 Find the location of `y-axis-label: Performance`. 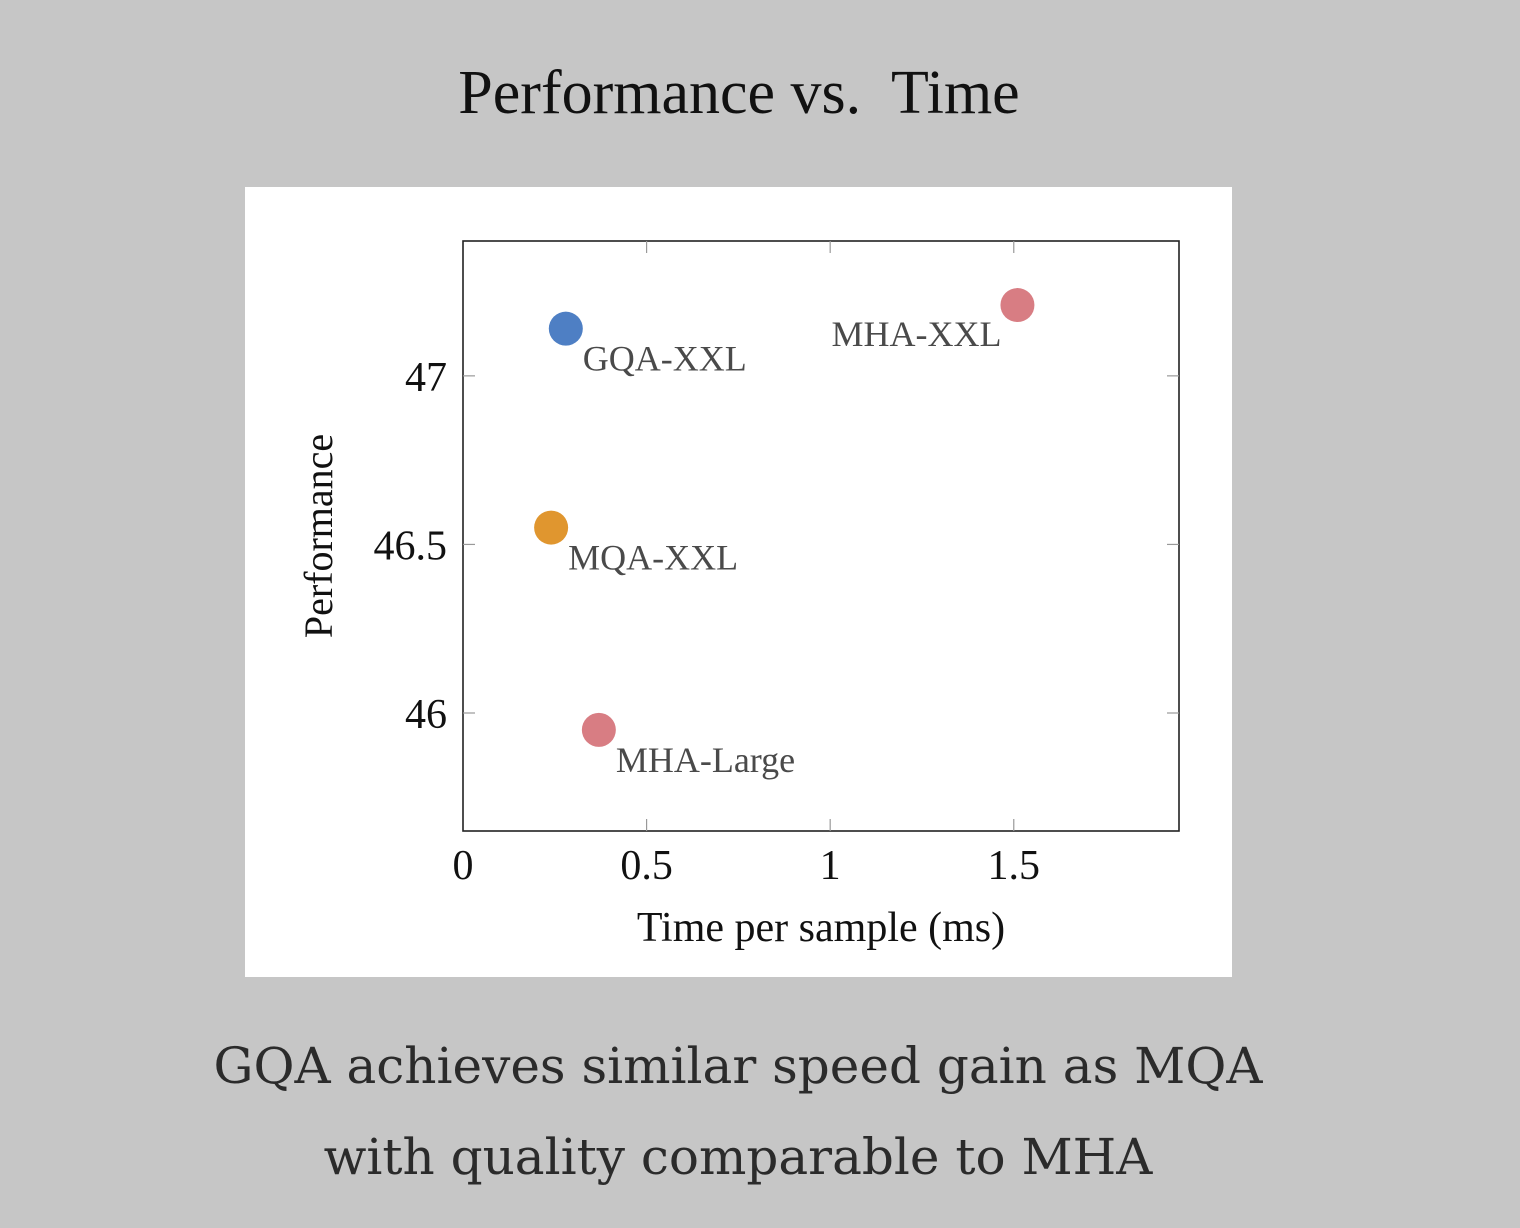

y-axis-label: Performance is located at coordinates (318, 536).